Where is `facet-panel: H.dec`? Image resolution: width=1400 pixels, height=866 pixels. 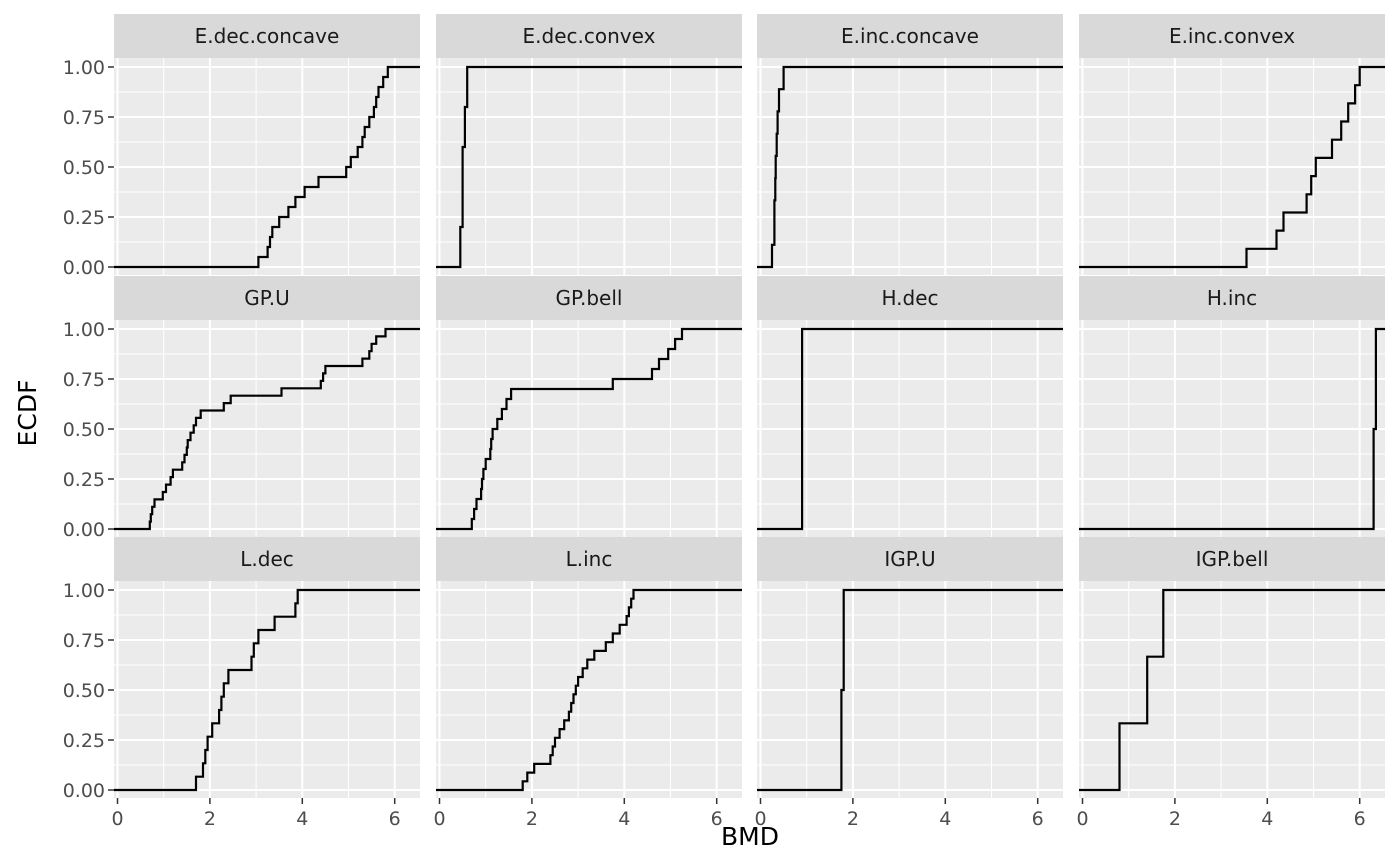
facet-panel: H.dec is located at coordinates (910, 406).